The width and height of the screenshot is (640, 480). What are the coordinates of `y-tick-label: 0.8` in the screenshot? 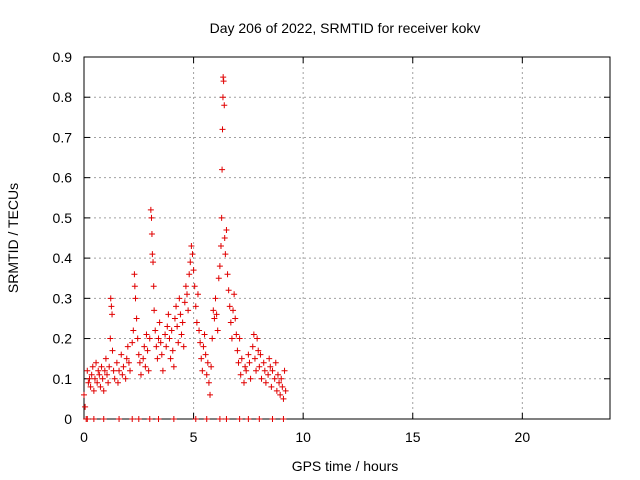 It's located at (63, 97).